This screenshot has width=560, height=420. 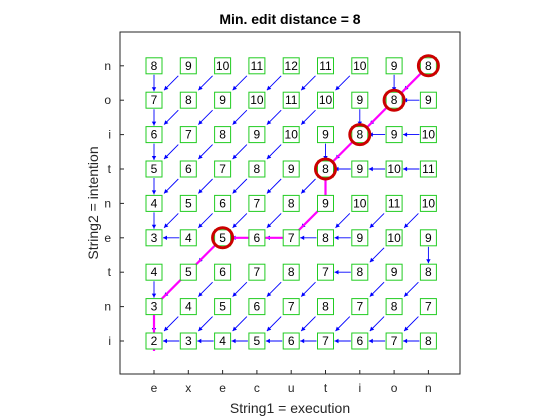 I want to click on y-tick-label: n, so click(x=107, y=66).